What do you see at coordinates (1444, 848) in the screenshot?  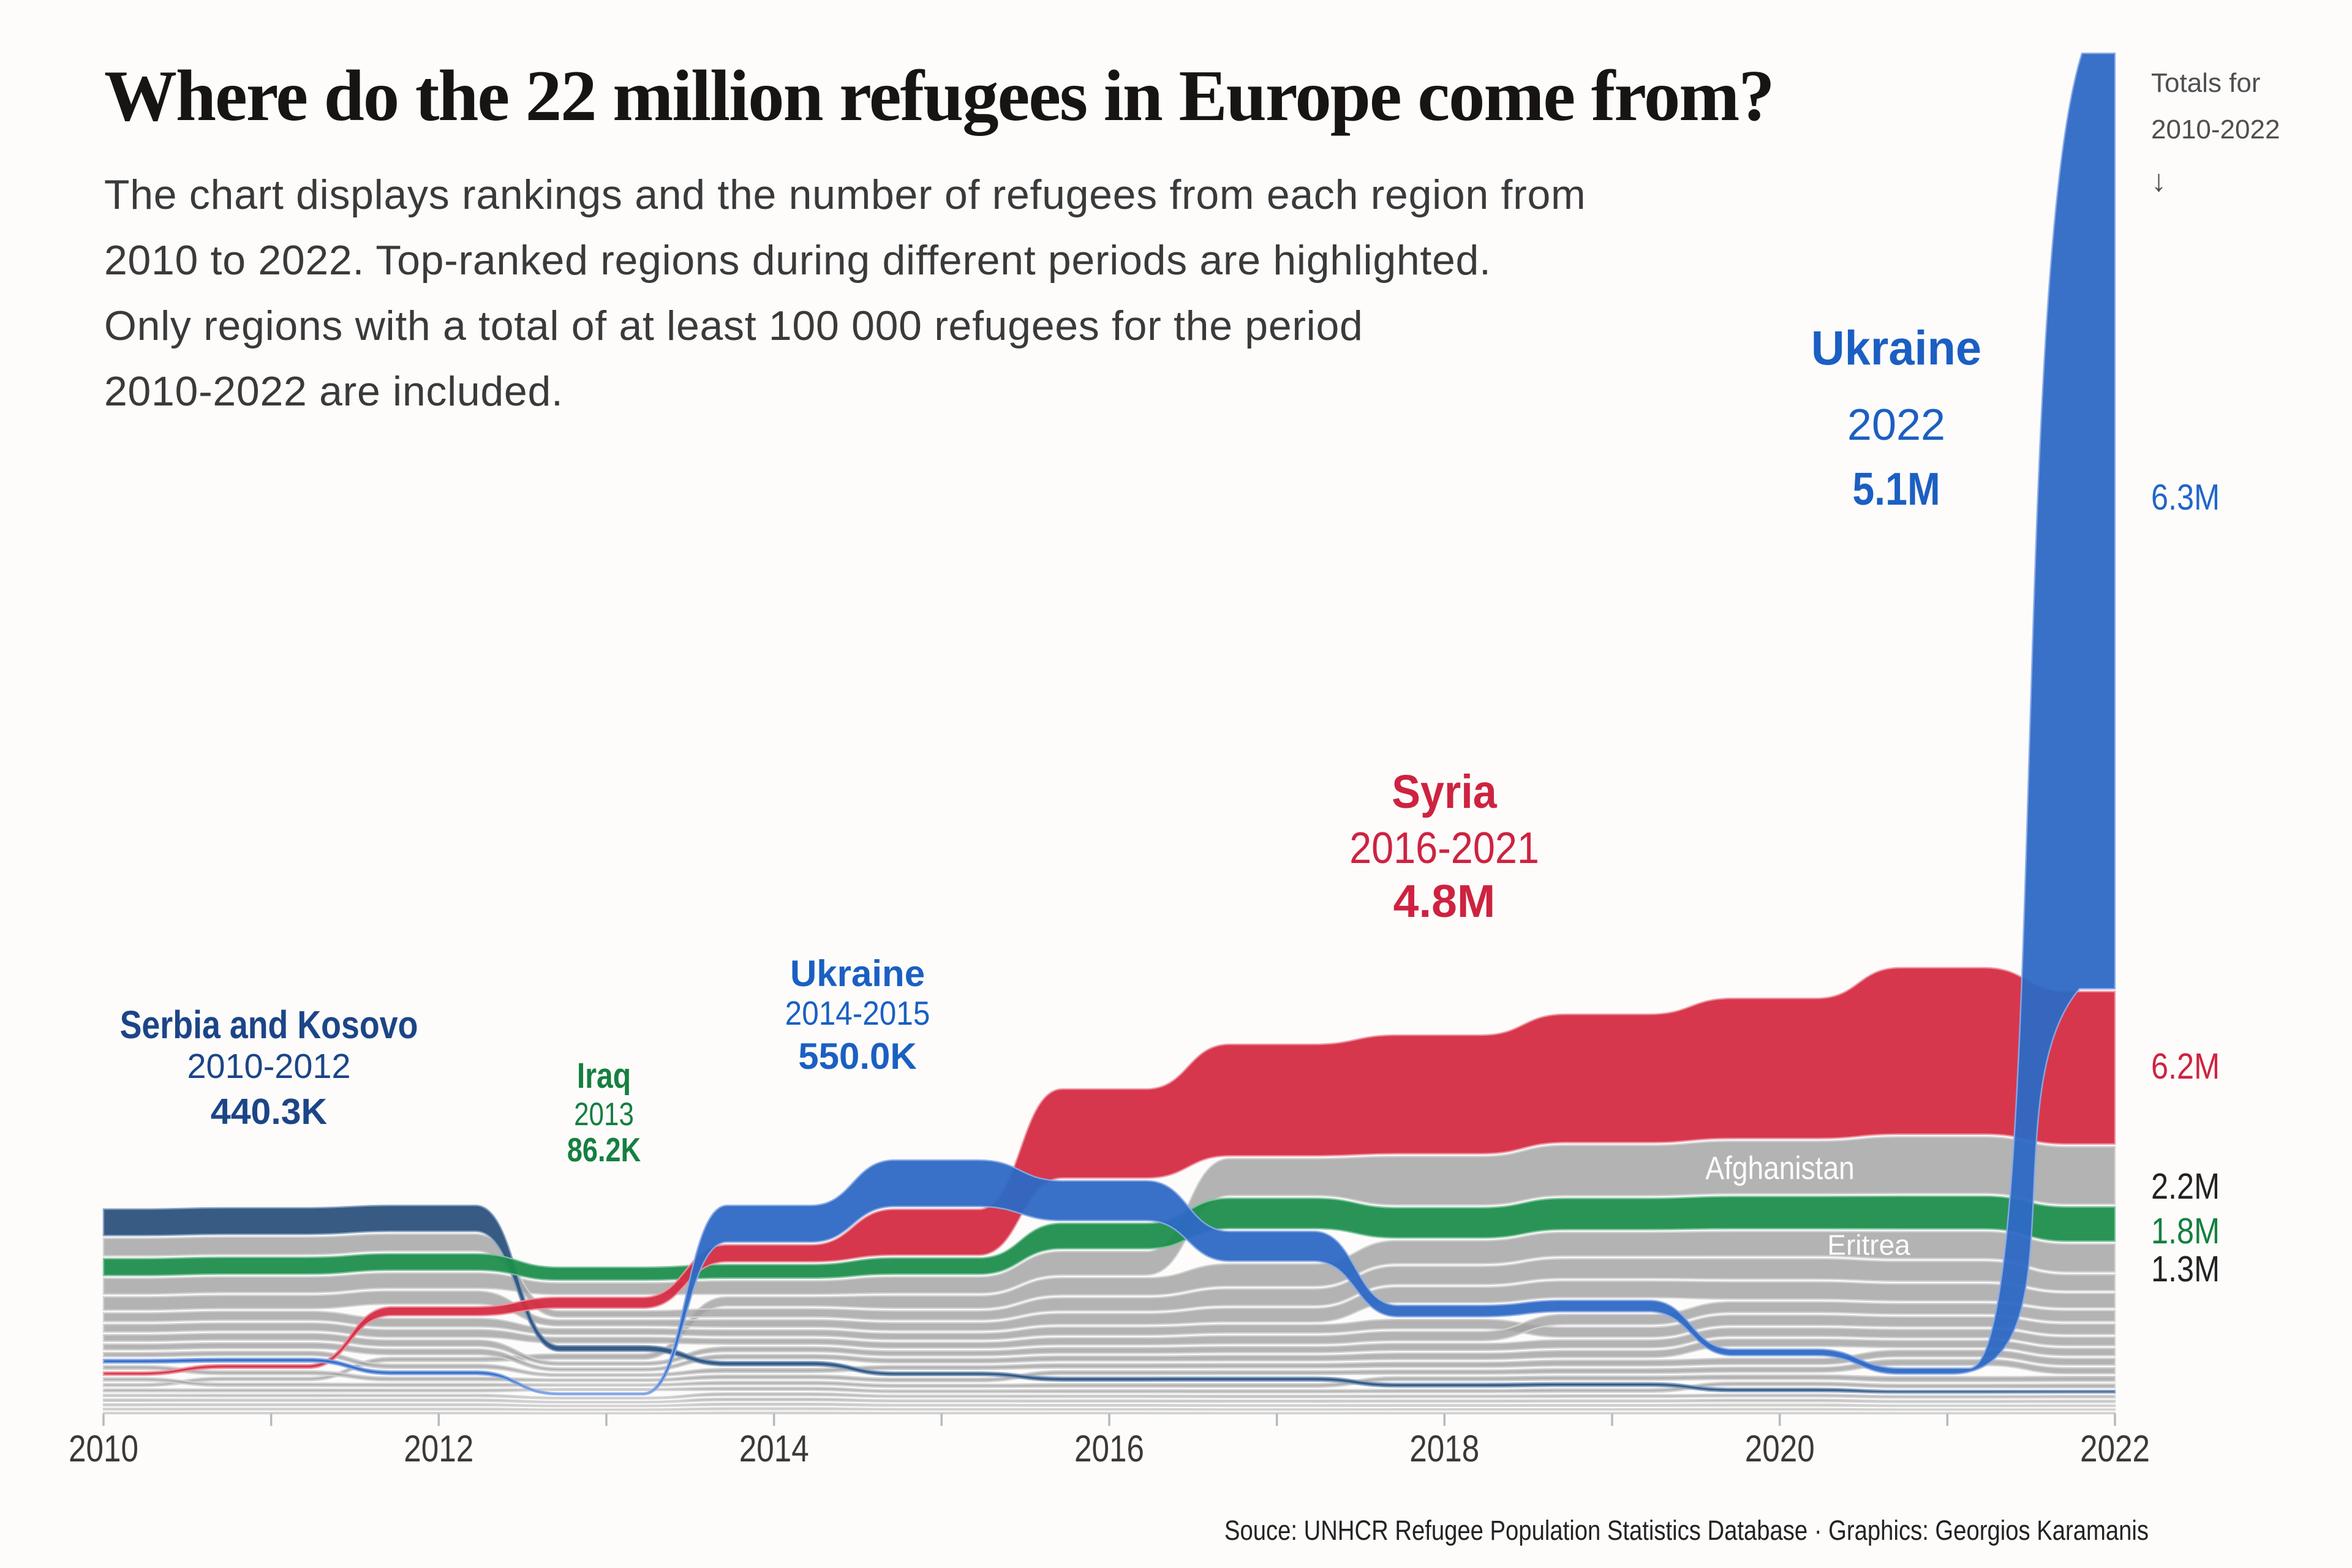 I see `svg-text: 2016-2021` at bounding box center [1444, 848].